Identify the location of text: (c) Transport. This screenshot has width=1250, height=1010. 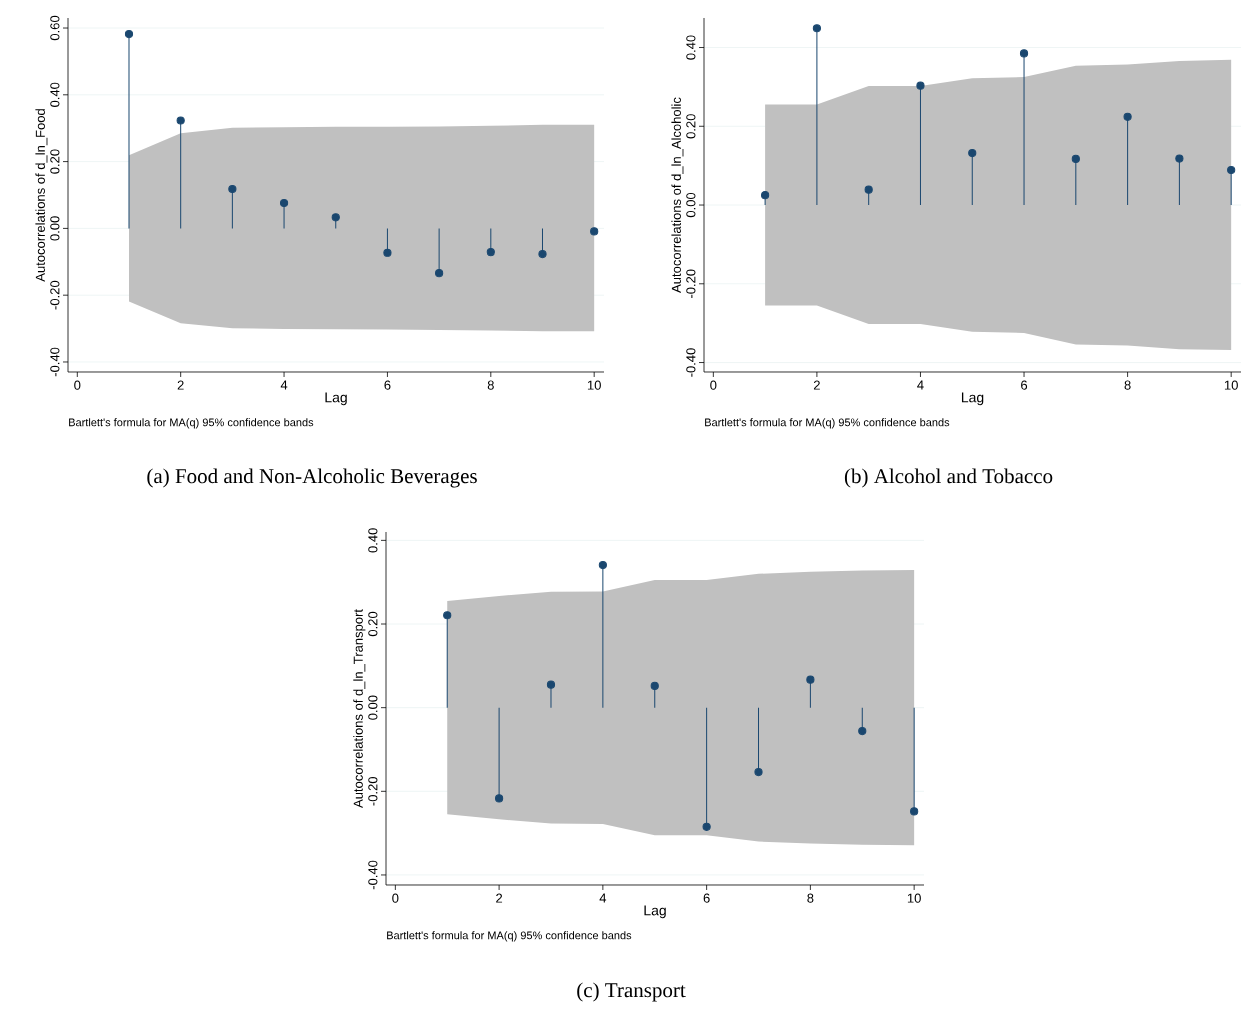
(631, 992).